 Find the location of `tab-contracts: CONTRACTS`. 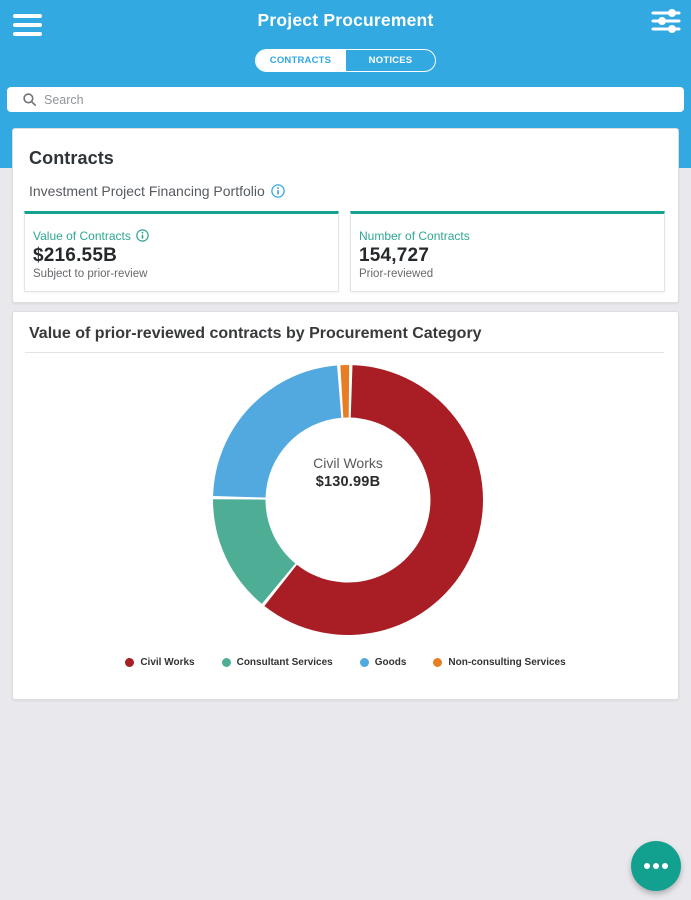

tab-contracts: CONTRACTS is located at coordinates (300, 60).